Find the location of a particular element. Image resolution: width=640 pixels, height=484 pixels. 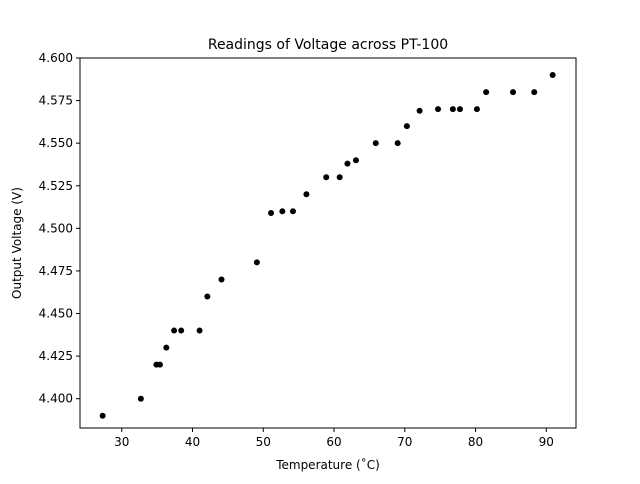

x-tick-label: 90 is located at coordinates (546, 442).